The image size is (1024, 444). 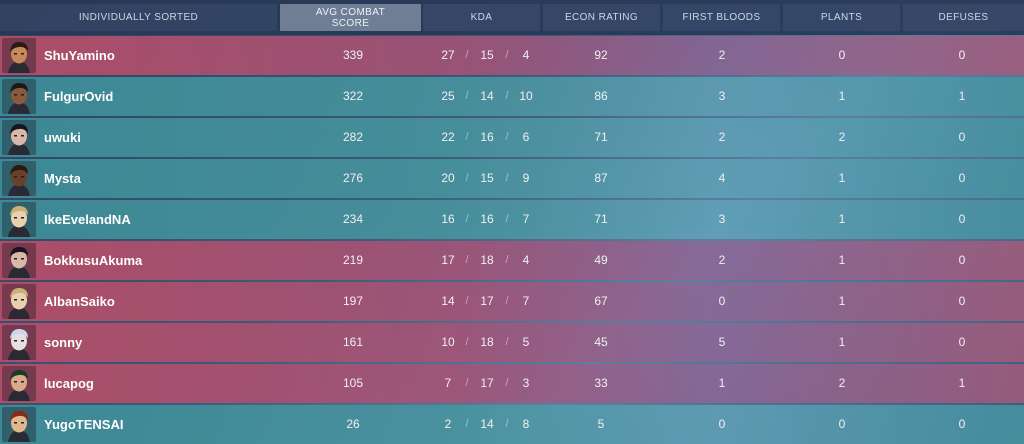 I want to click on player-row: uwuki 282 22 16 6 71 2 2 0//, so click(x=512, y=137).